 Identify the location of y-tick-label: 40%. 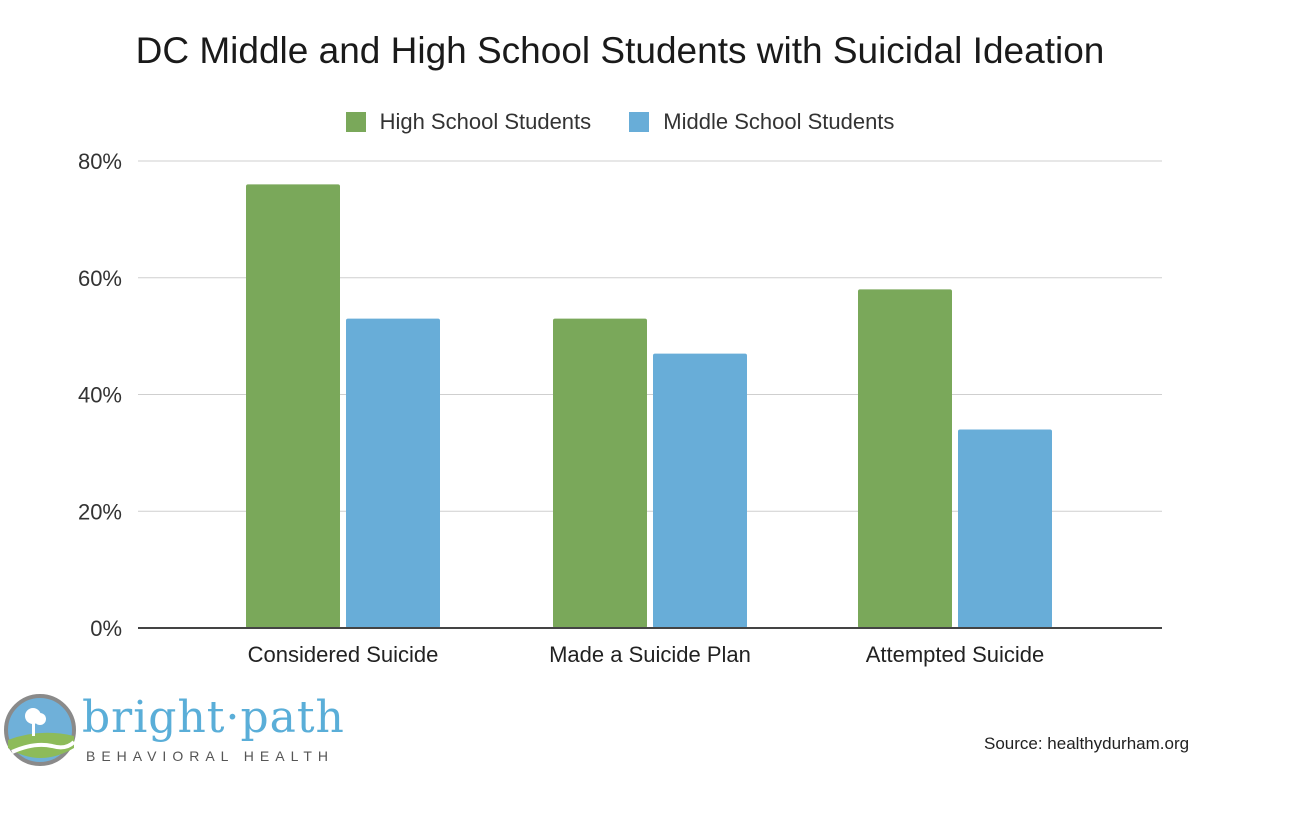
(100, 395).